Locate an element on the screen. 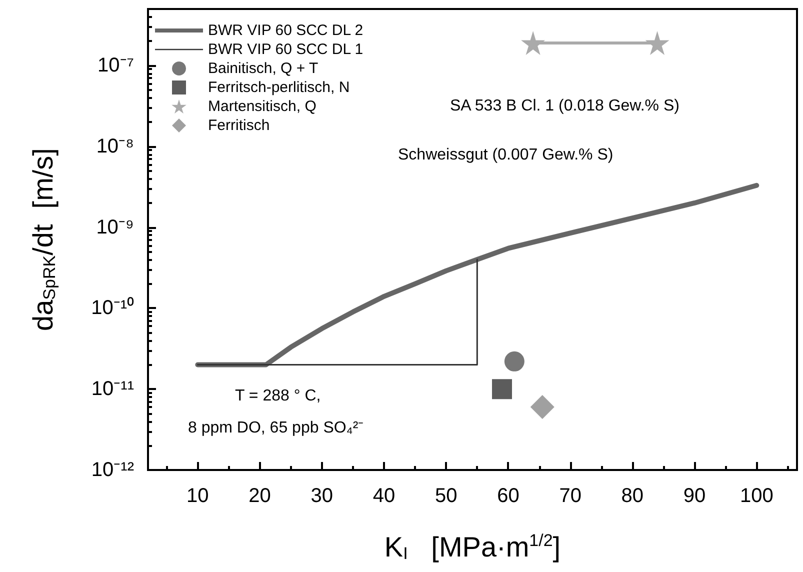  legend-label: Bainitisch, Q + T is located at coordinates (263, 68).